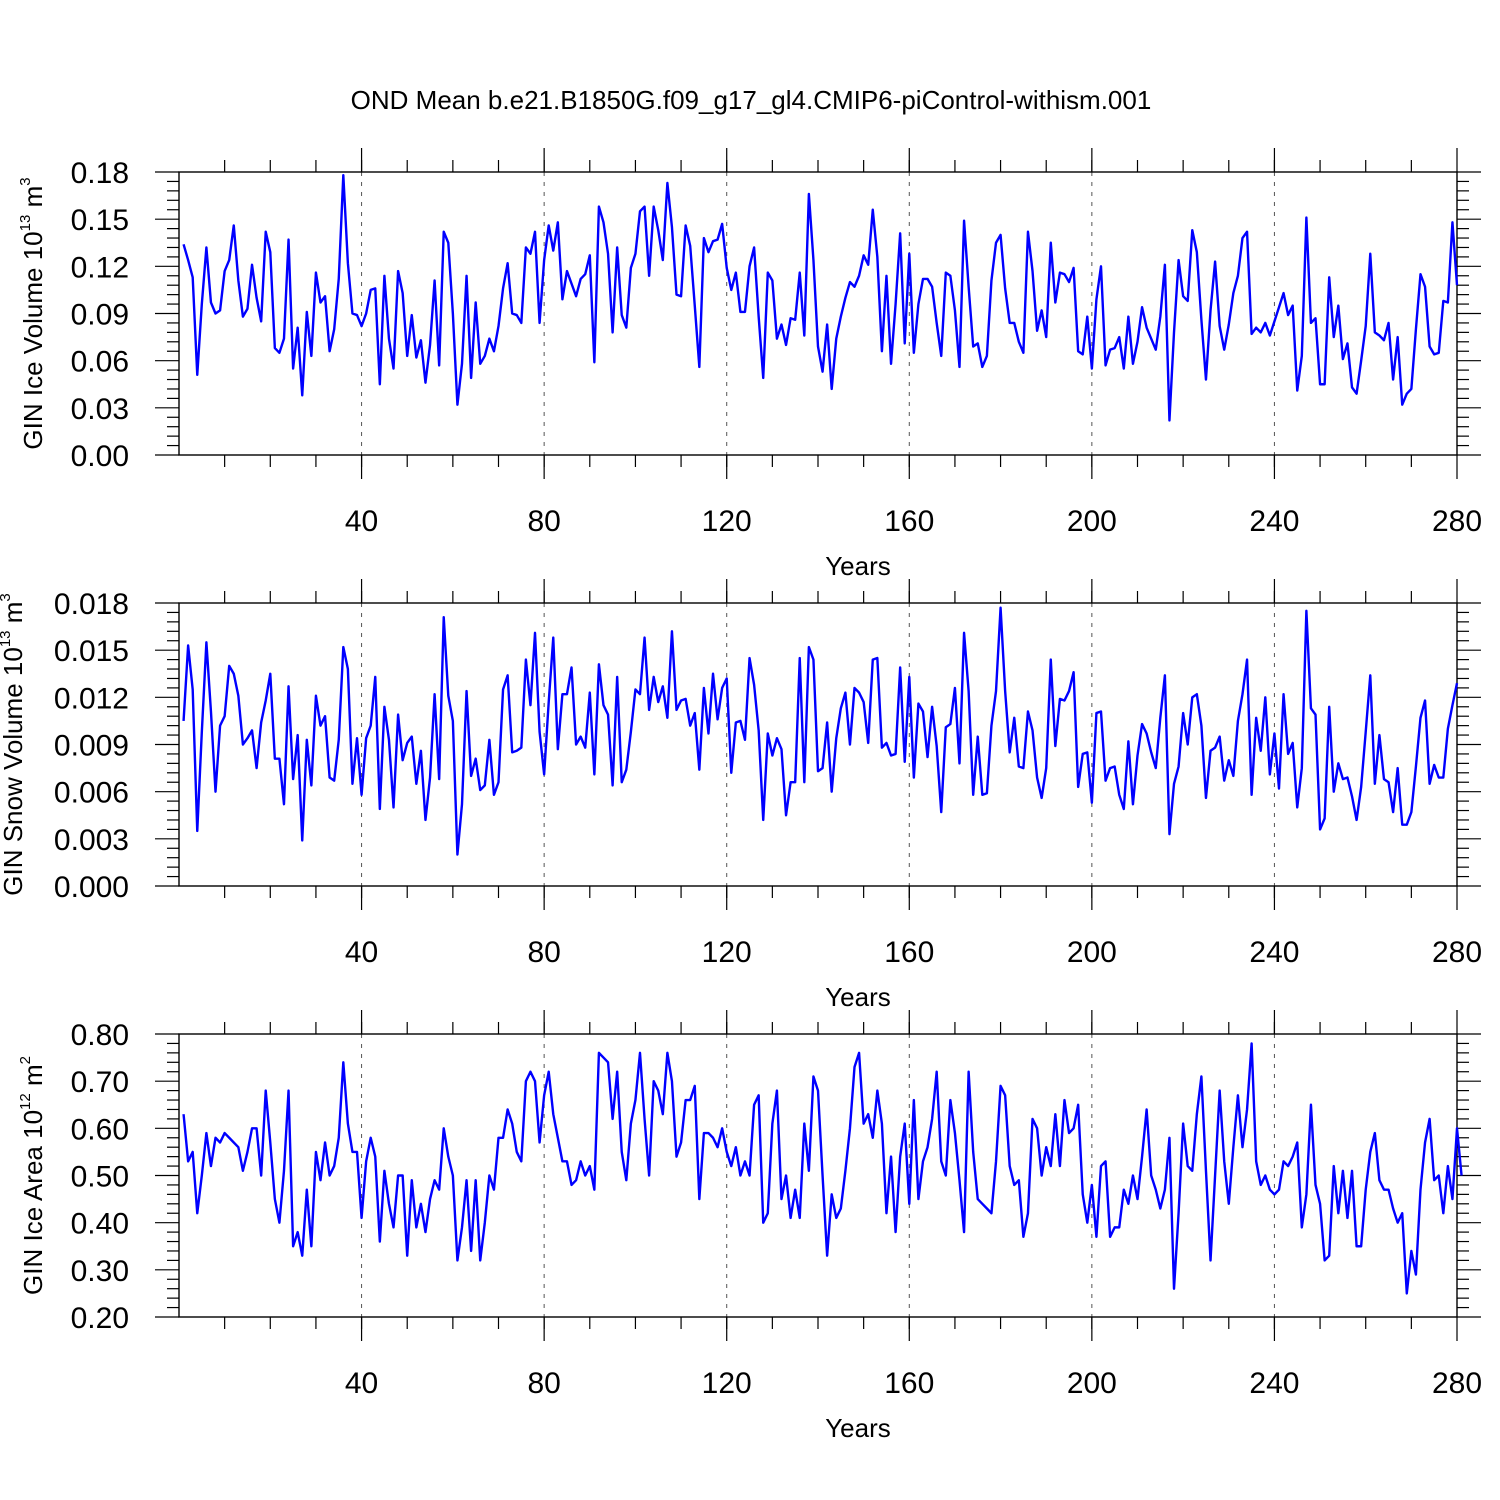 This screenshot has width=1500, height=1500. What do you see at coordinates (100, 1318) in the screenshot?
I see `y-tick-label: 0.20` at bounding box center [100, 1318].